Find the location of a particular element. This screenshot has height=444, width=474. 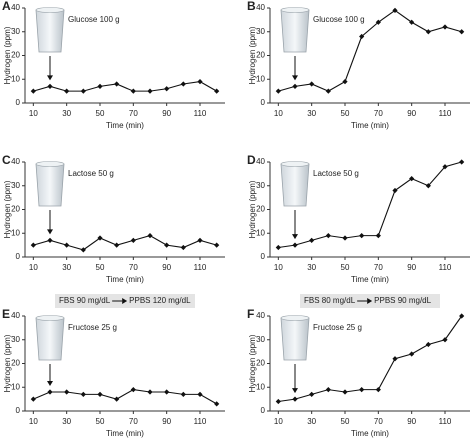

panel-letter: C is located at coordinates (6, 160).